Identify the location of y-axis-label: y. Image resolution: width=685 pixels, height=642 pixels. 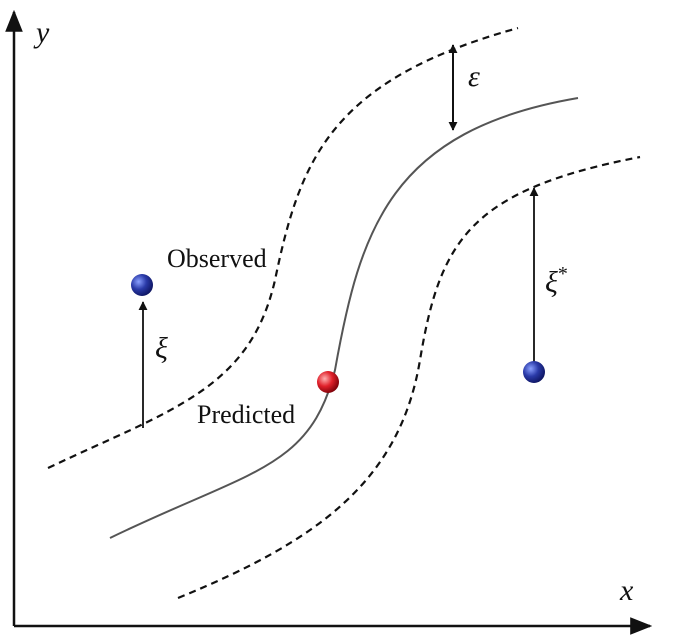
(41, 32).